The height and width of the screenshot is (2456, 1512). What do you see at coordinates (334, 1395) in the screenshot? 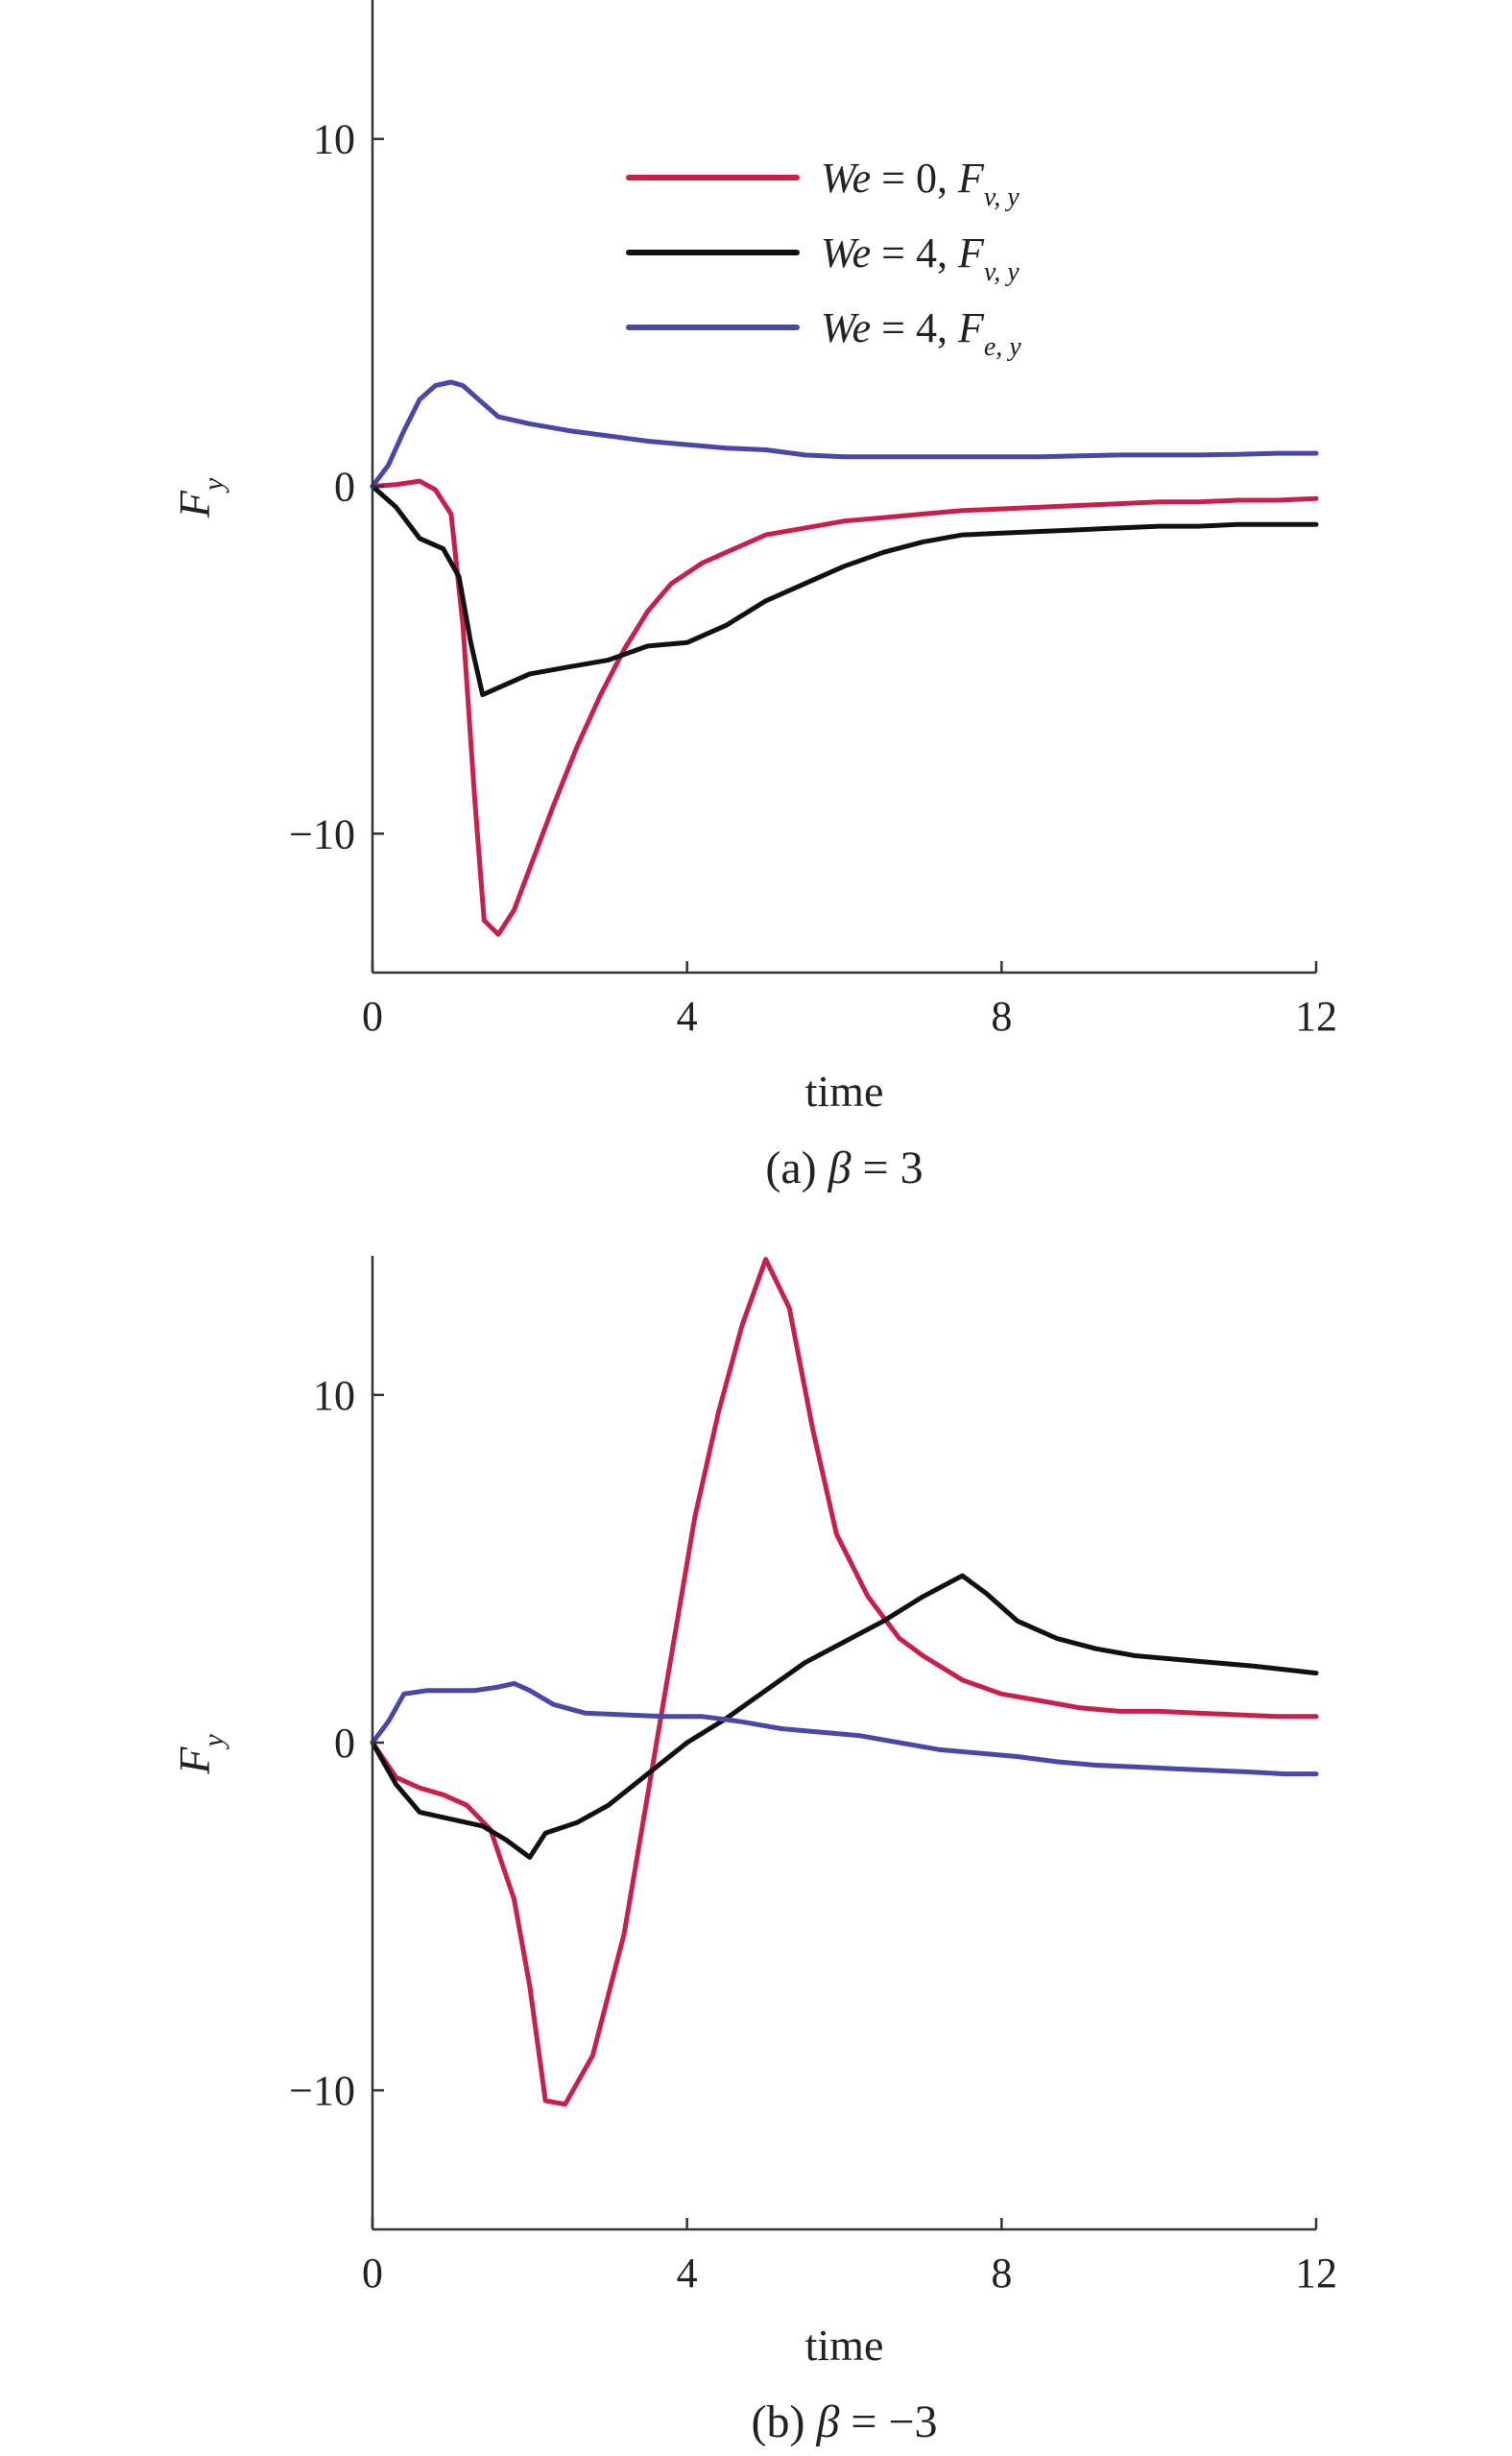
I see `panel-b-y-tick-label: 10` at bounding box center [334, 1395].